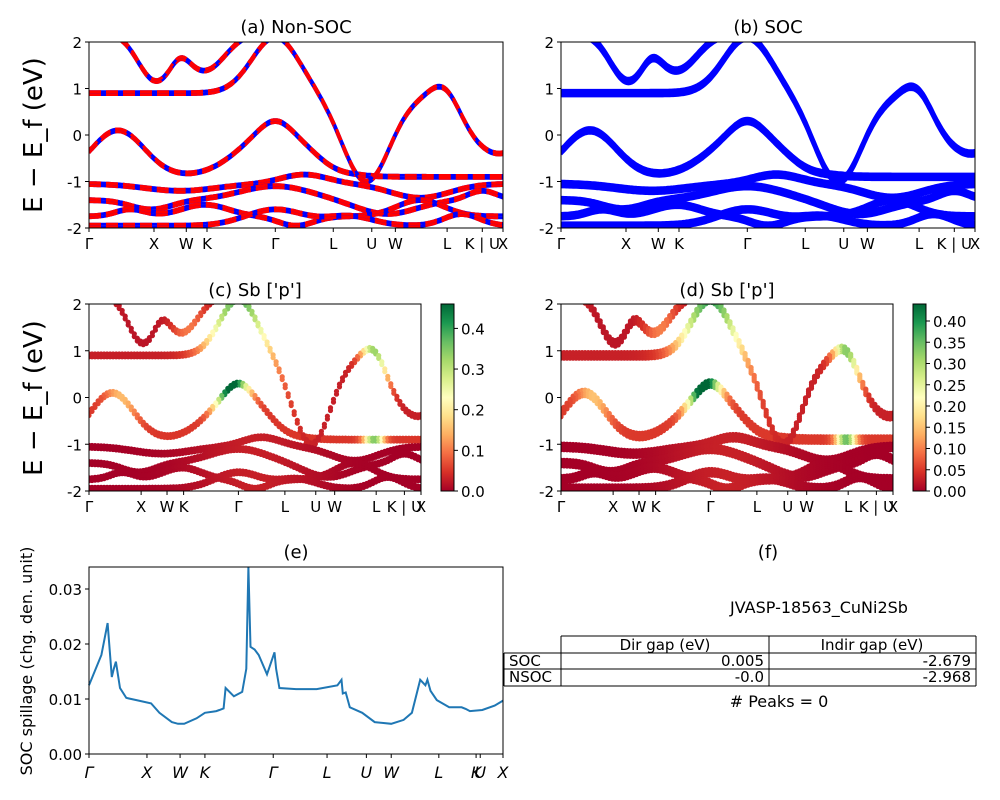 The height and width of the screenshot is (800, 1000). What do you see at coordinates (473, 370) in the screenshot?
I see `colorbar-tick-label: 0.3` at bounding box center [473, 370].